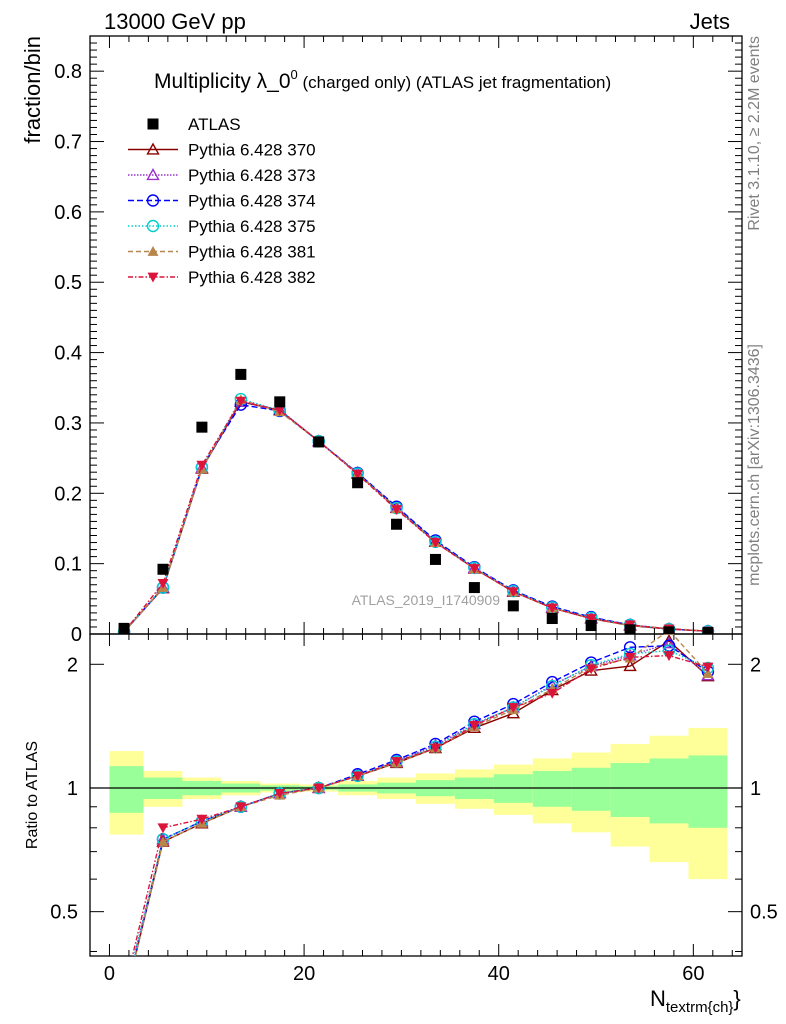 The width and height of the screenshot is (786, 1024). Describe the element at coordinates (109, 974) in the screenshot. I see `x-tick-label: 0` at that location.